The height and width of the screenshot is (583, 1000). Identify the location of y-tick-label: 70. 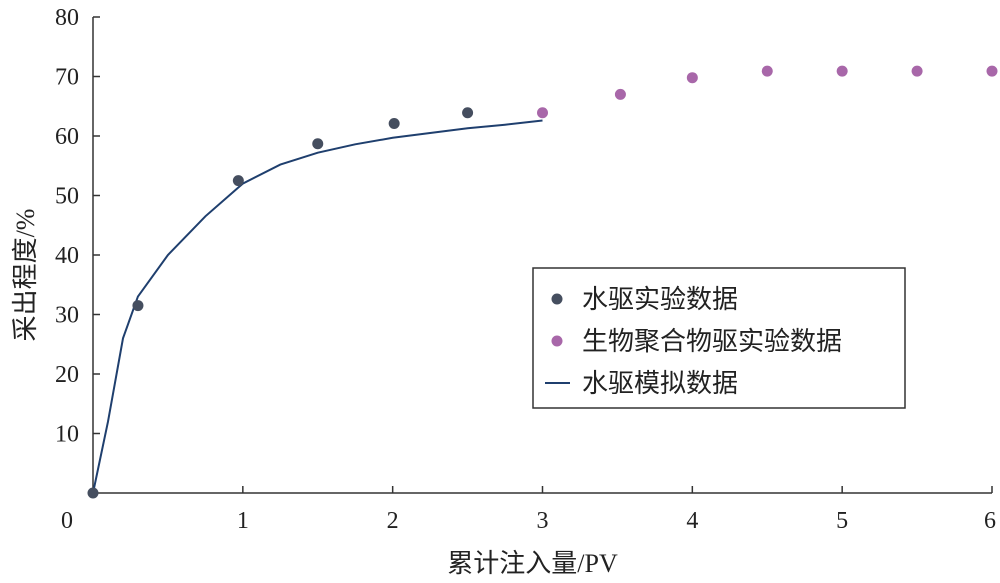
(67, 78).